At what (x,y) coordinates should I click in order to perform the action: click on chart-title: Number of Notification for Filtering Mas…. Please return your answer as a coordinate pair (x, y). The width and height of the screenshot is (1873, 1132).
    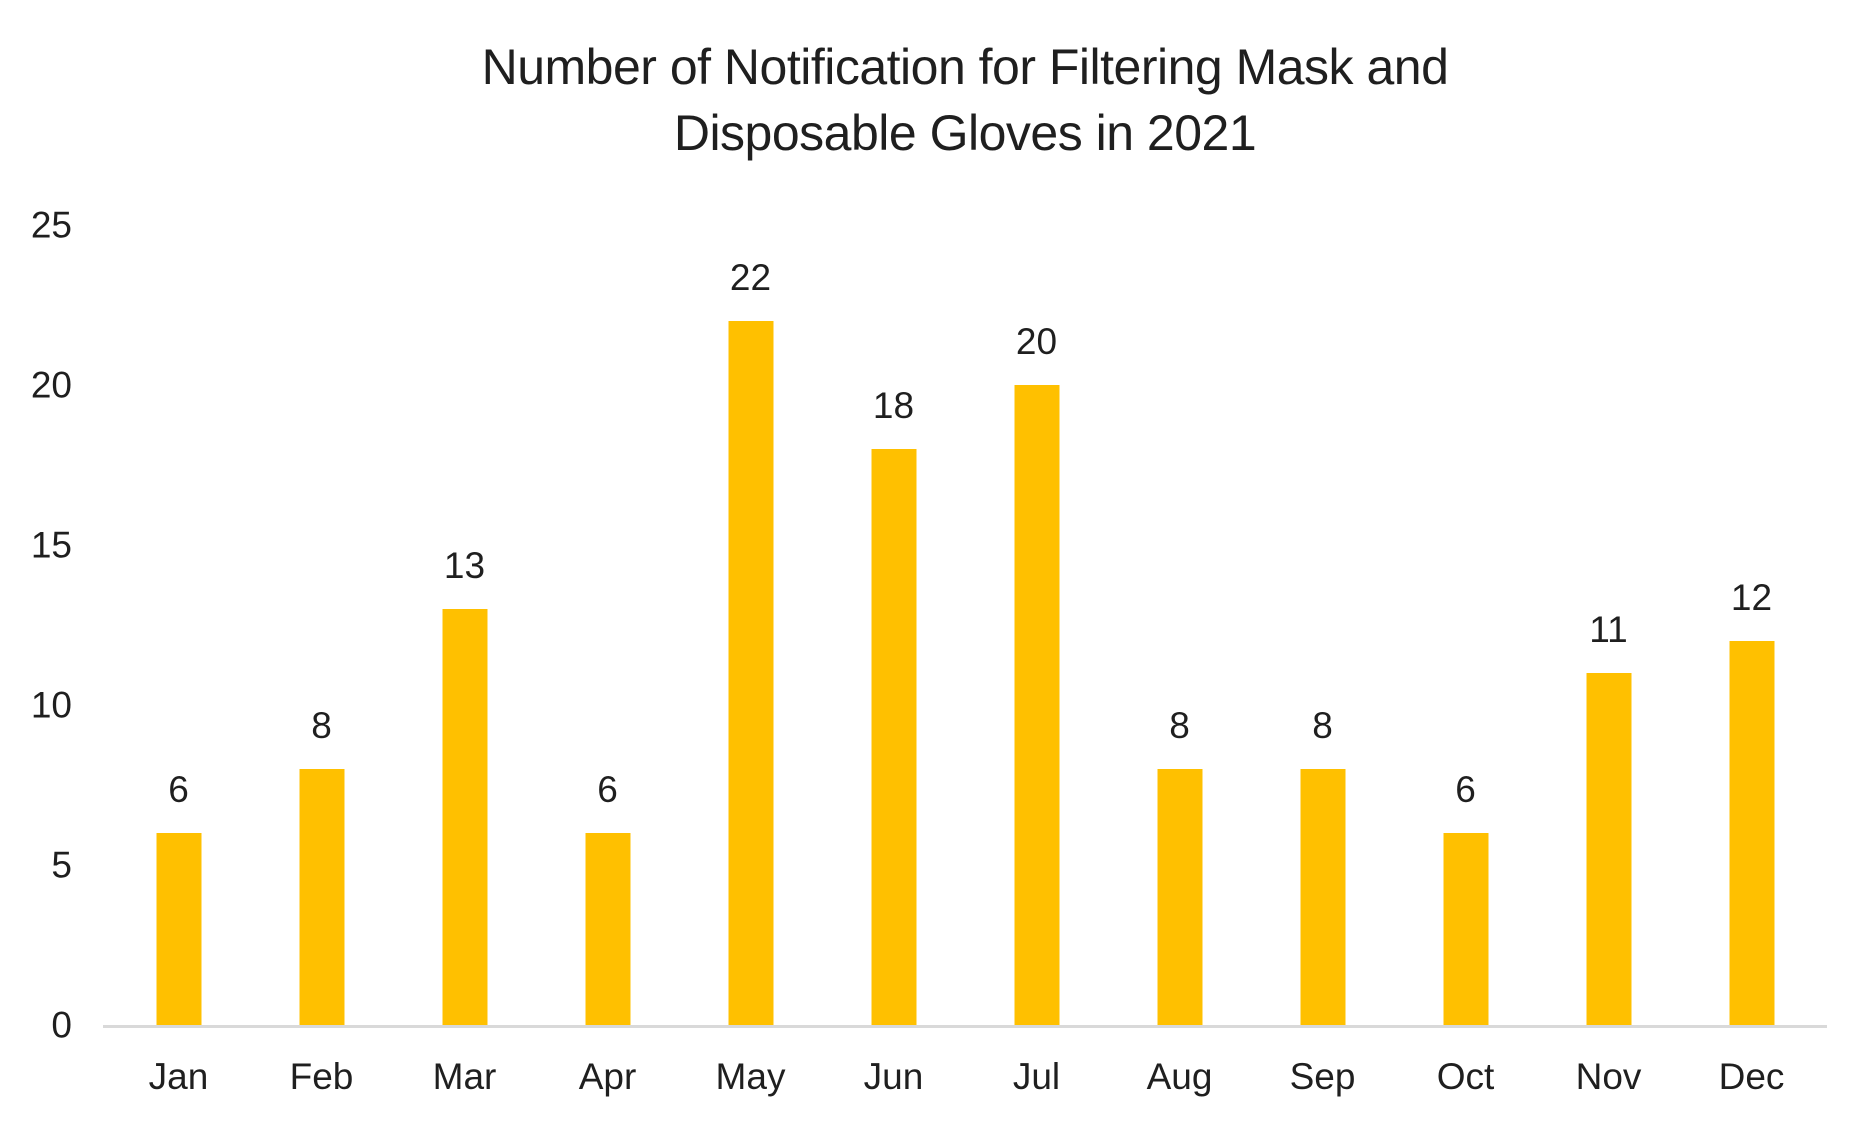
    Looking at the image, I should click on (965, 100).